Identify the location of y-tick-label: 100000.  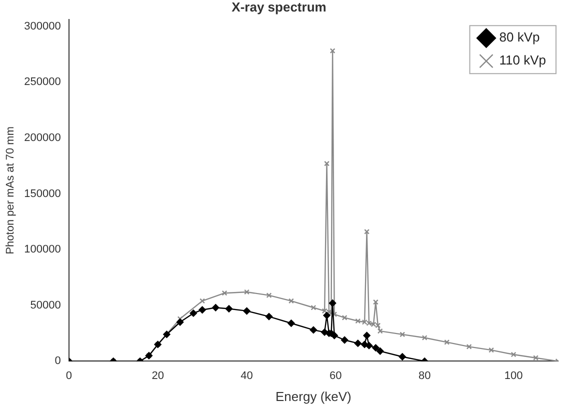
(42, 250).